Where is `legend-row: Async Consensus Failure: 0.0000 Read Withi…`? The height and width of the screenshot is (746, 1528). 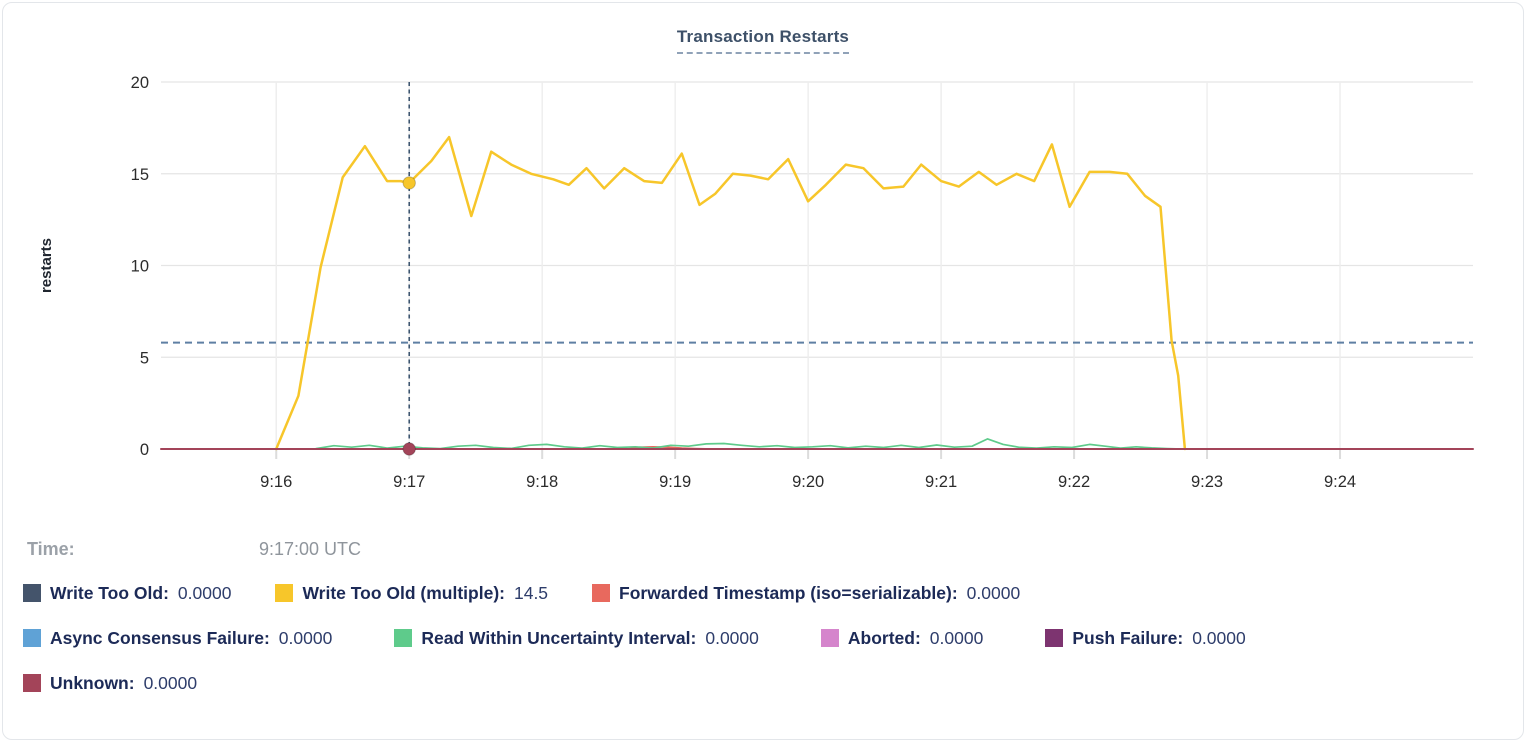 legend-row: Async Consensus Failure: 0.0000 Read Withi… is located at coordinates (773, 638).